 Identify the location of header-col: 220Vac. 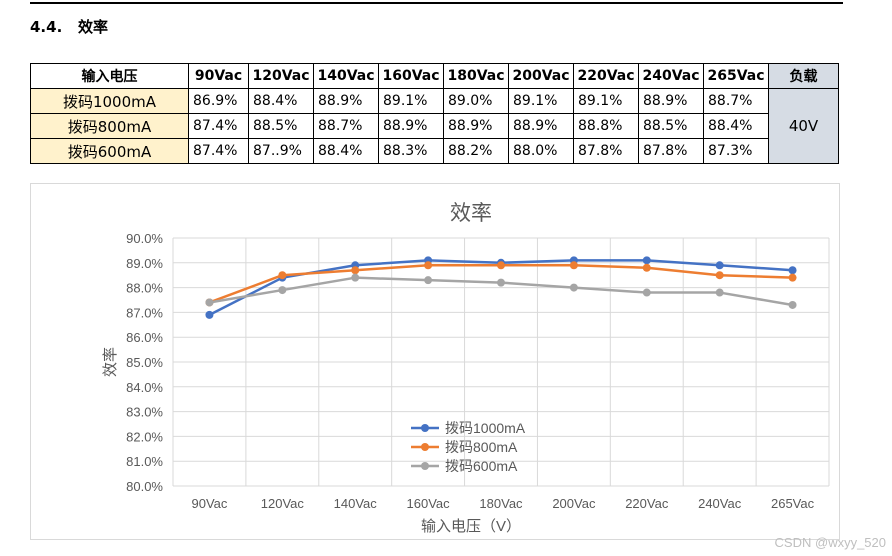
(606, 76).